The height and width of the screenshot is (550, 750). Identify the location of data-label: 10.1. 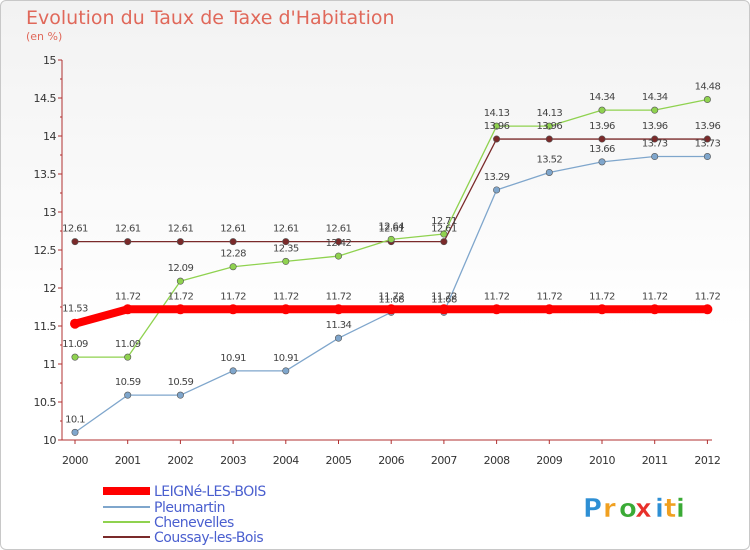
(75, 419).